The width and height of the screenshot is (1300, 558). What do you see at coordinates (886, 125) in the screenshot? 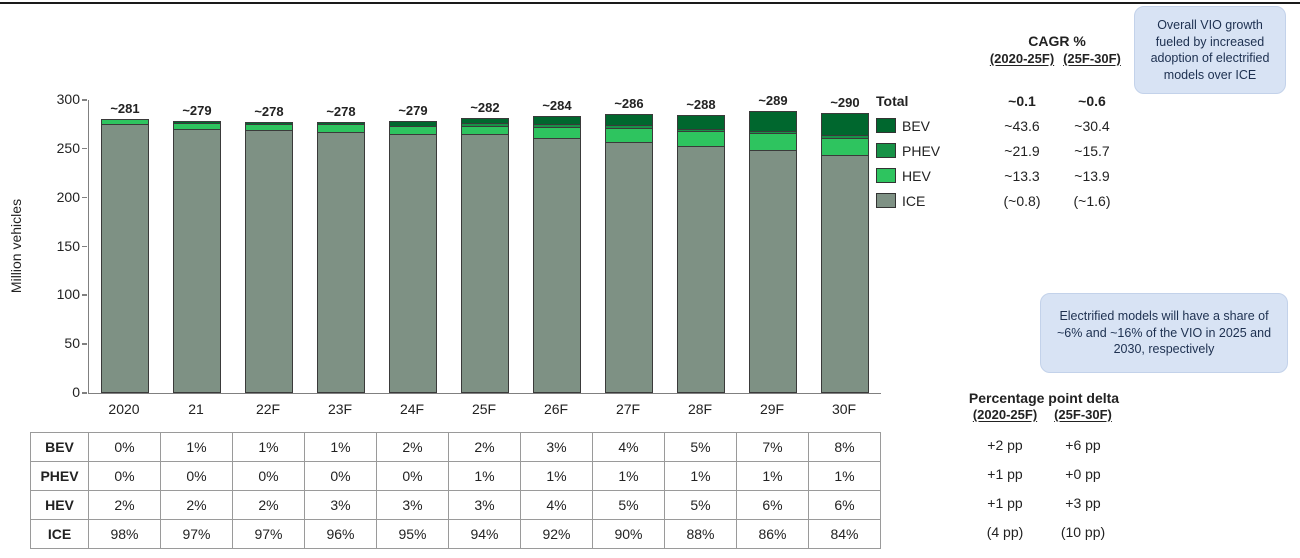
I see `legend-swatch-bev` at bounding box center [886, 125].